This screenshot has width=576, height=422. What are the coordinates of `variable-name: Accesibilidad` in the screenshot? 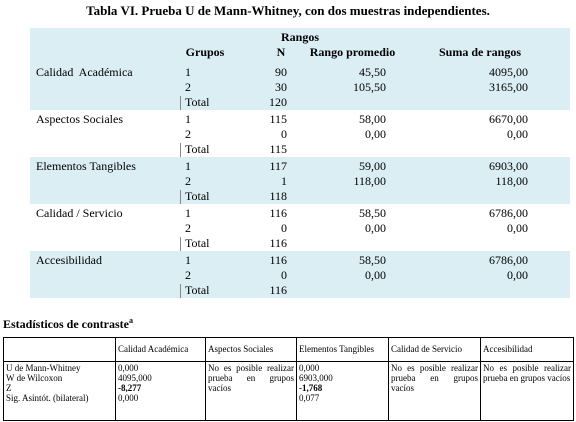 It's located at (69, 260).